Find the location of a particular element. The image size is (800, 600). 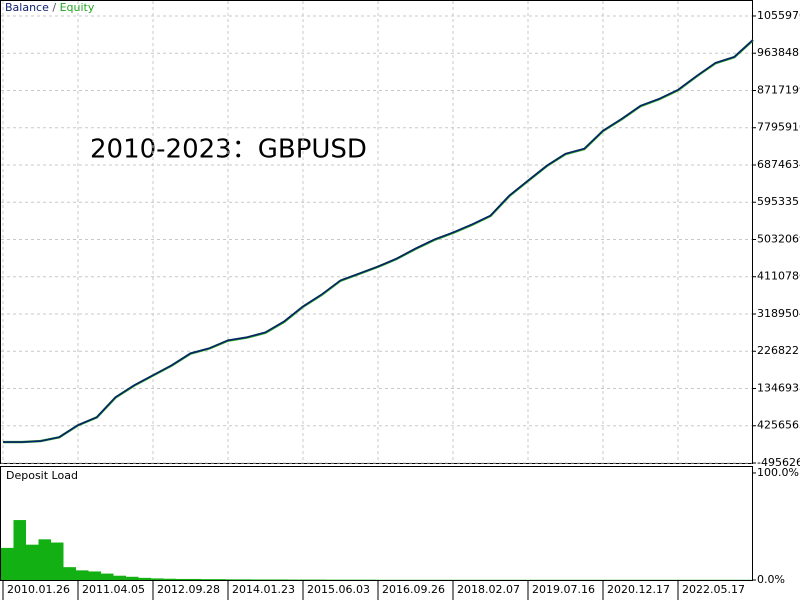

x-tick-label: 2010.01.26 is located at coordinates (38, 589).